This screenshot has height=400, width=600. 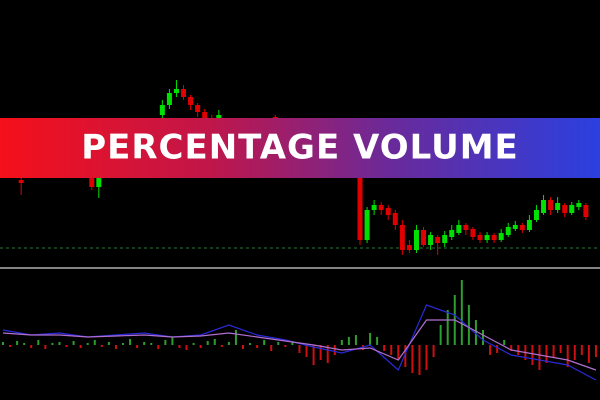 I want to click on banner-title: PERCENTAGE VOLUME, so click(x=300, y=148).